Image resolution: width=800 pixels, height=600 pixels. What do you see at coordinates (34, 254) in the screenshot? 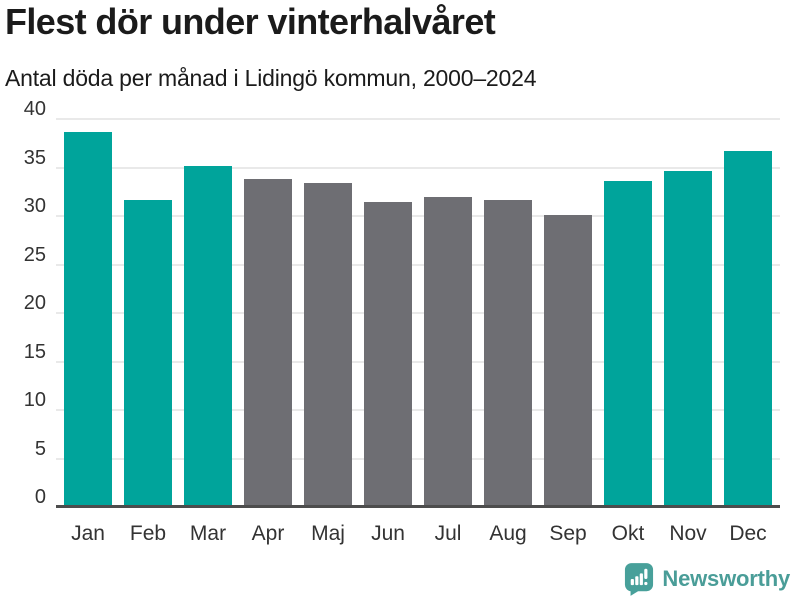
I see `y-tick-label: 25` at bounding box center [34, 254].